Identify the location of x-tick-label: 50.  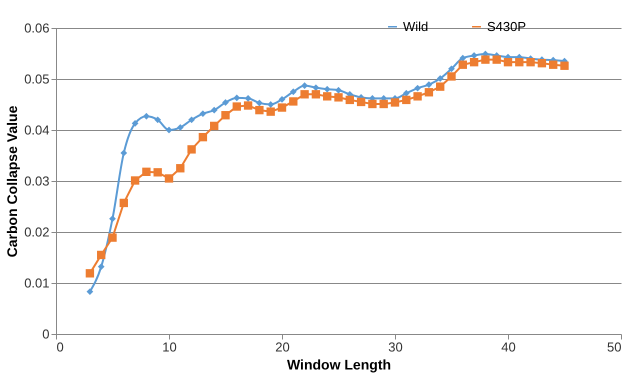
(614, 347).